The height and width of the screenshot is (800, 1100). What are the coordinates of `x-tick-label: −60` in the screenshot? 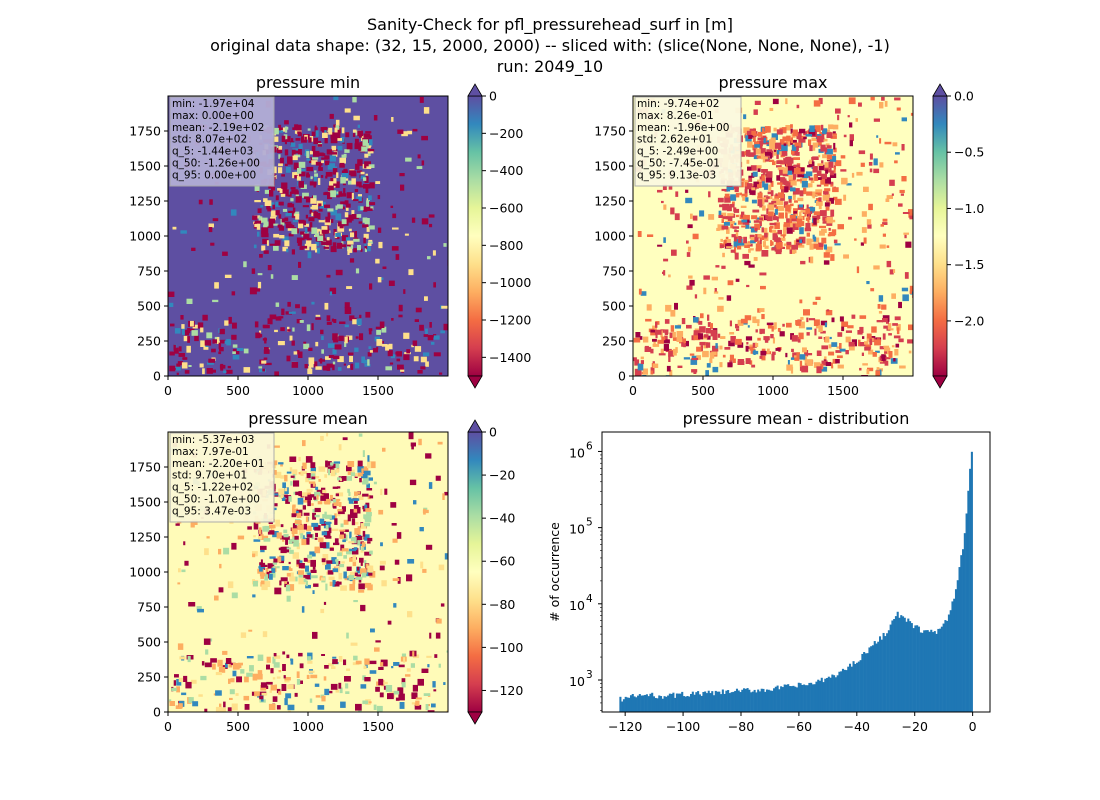 It's located at (799, 726).